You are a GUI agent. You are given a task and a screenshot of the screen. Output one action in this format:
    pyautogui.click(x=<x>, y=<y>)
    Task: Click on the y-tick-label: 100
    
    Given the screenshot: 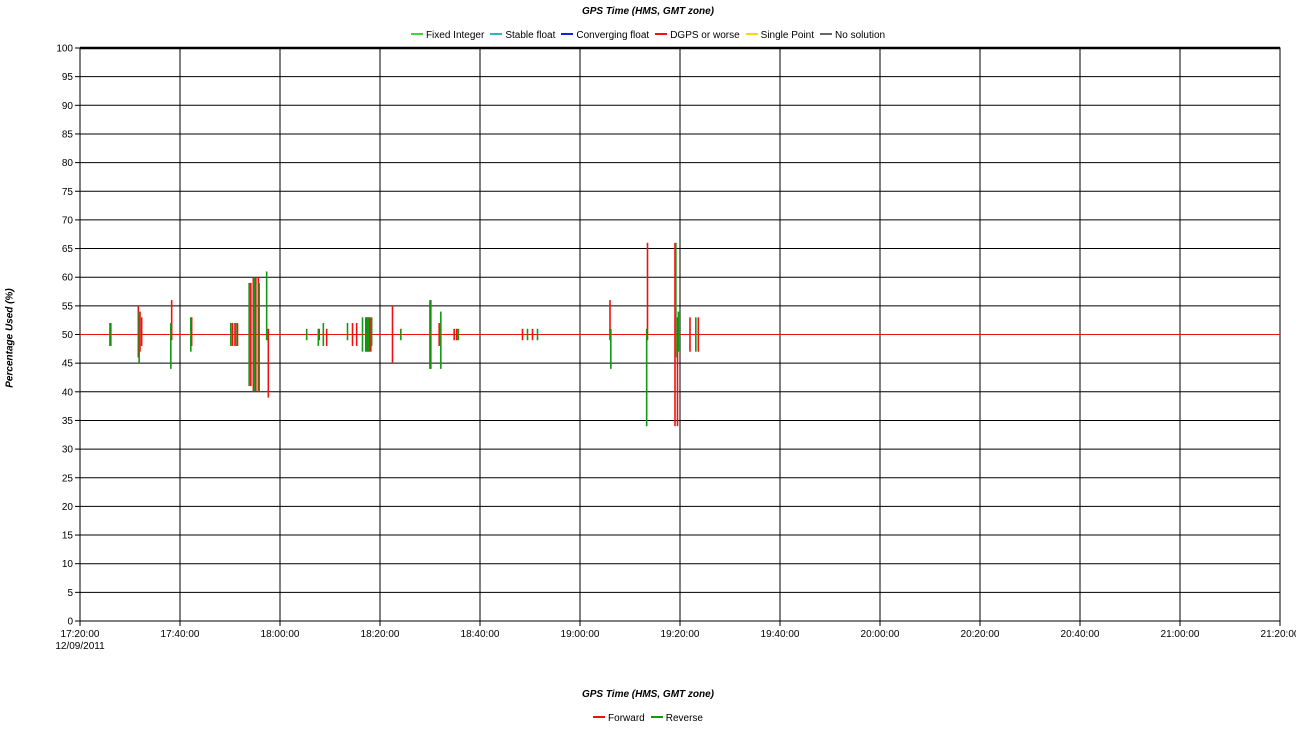 What is the action you would take?
    pyautogui.click(x=64, y=49)
    